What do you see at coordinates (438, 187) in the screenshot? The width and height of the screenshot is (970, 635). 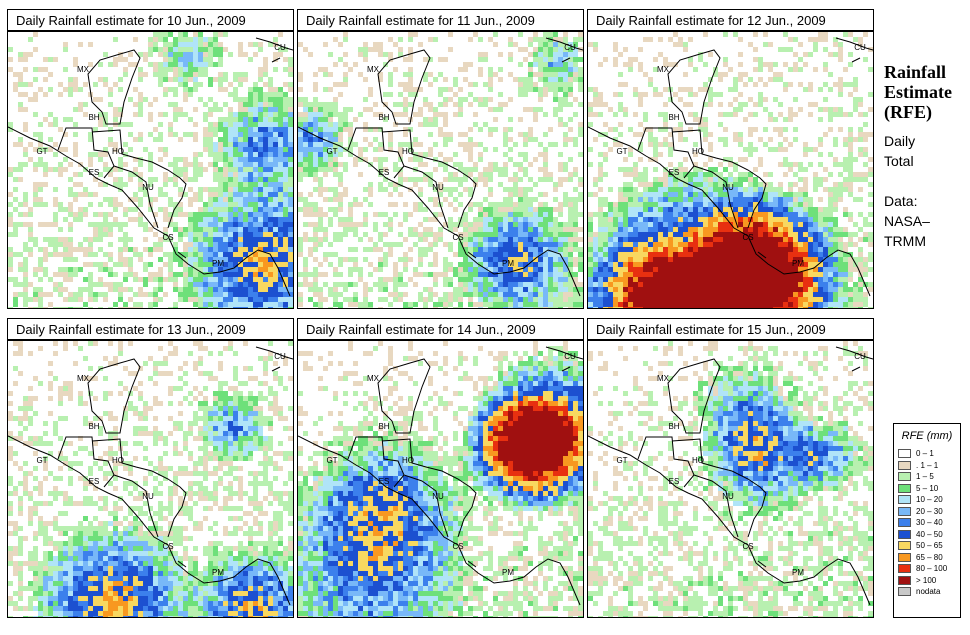 I see `country-label: NU` at bounding box center [438, 187].